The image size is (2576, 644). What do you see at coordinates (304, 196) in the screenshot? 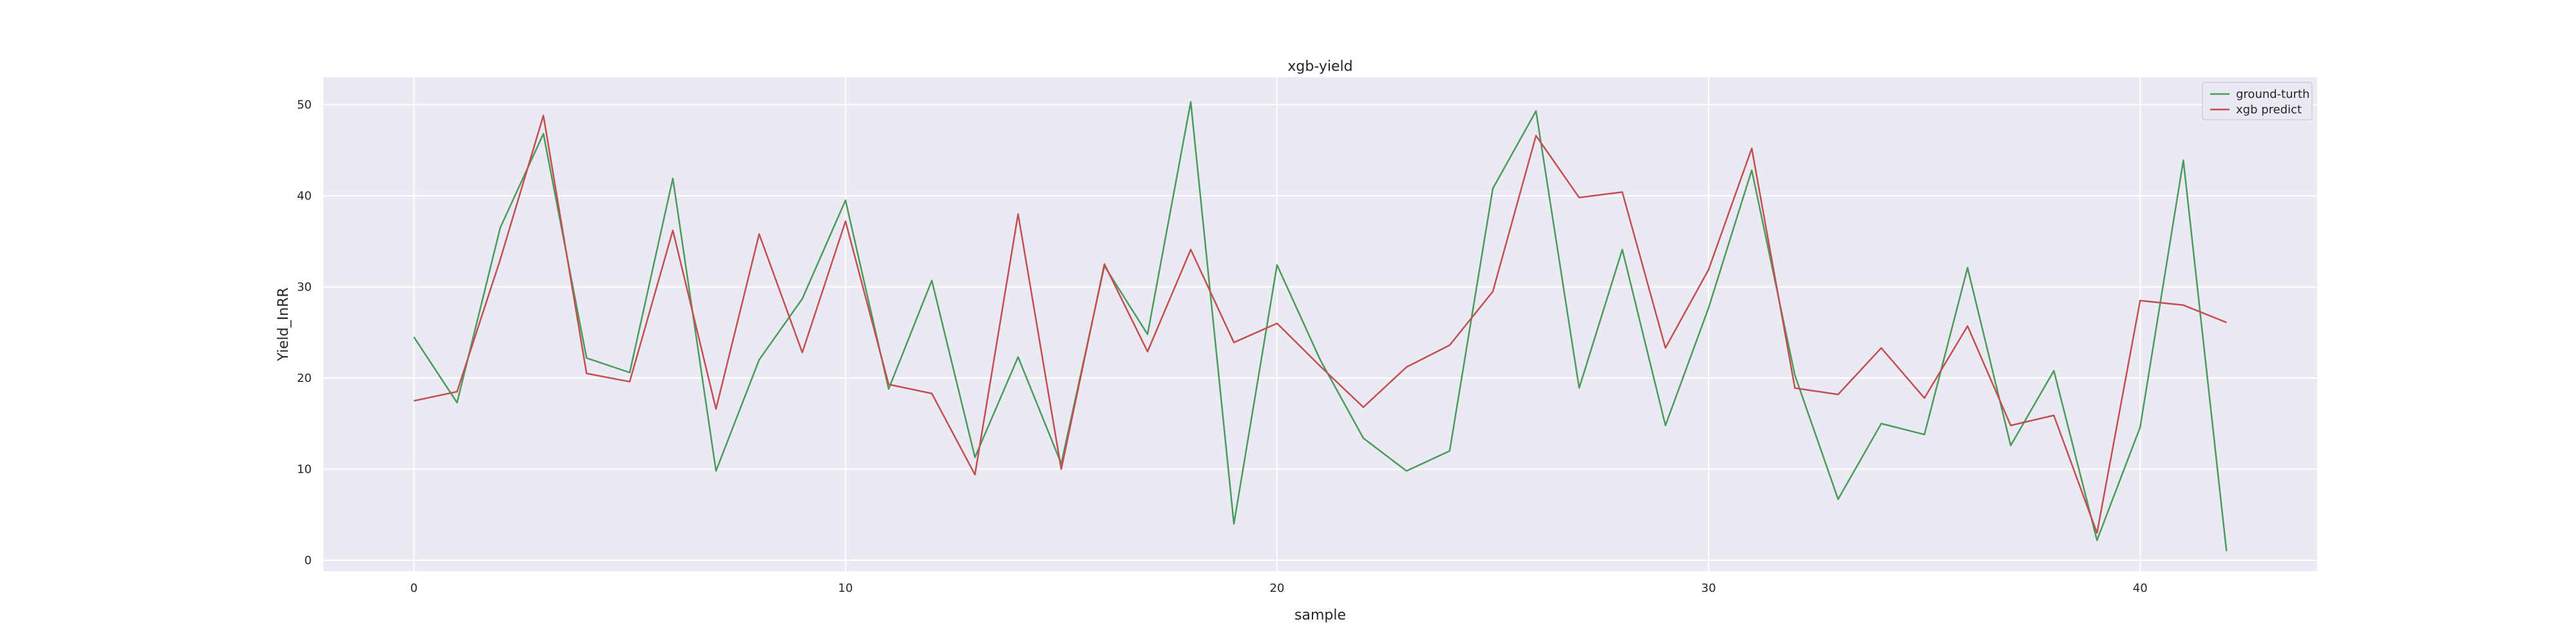
I see `y-tick-label: 40` at bounding box center [304, 196].